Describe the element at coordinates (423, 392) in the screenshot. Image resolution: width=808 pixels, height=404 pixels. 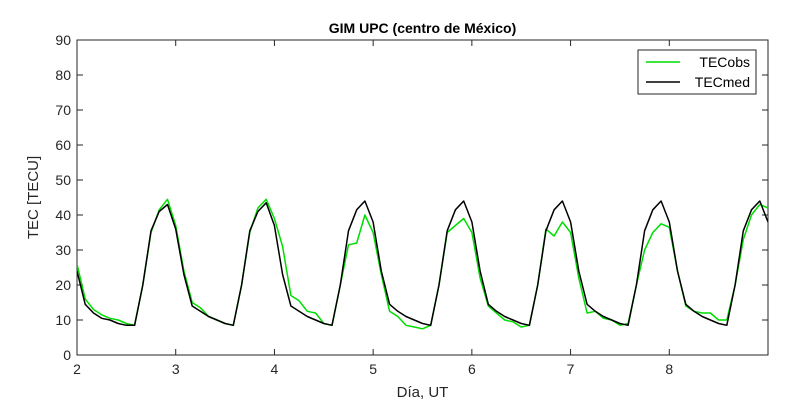
I see `x-axis-label: Día, UT` at that location.